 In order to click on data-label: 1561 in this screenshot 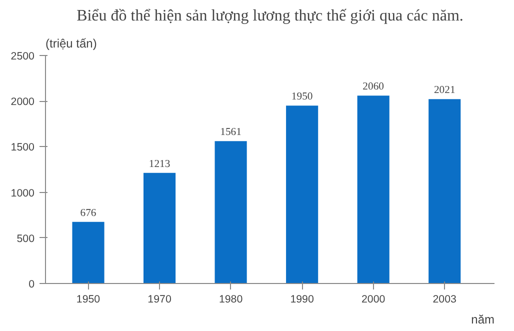, I will do `click(231, 132)`.